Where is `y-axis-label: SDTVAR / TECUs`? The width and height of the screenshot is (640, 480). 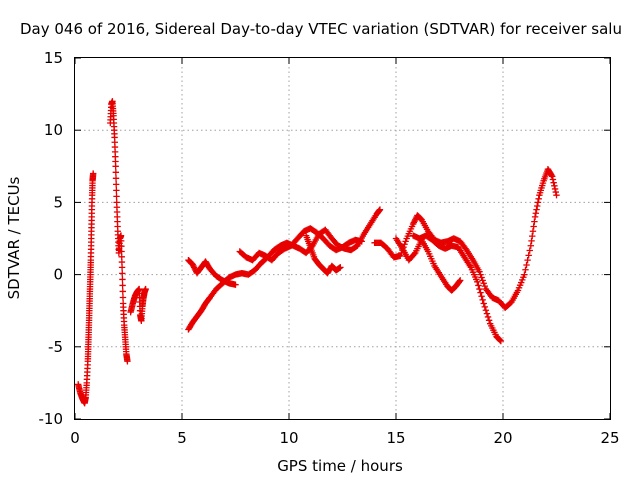
y-axis-label: SDTVAR / TECUs is located at coordinates (14, 237).